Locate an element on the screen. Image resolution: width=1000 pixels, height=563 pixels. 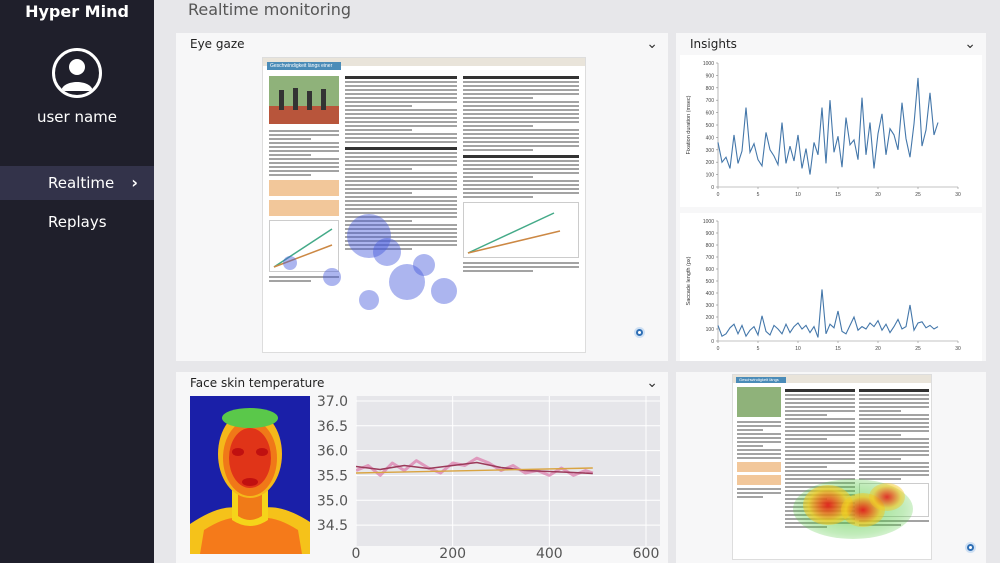
chevron-right-icon: › is located at coordinates (134, 182).